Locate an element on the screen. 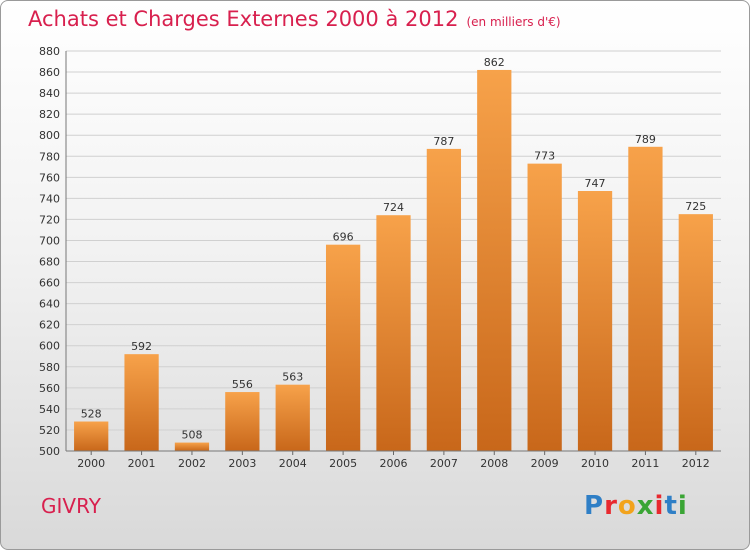 The height and width of the screenshot is (550, 750). x-tick-label: 2003 is located at coordinates (242, 463).